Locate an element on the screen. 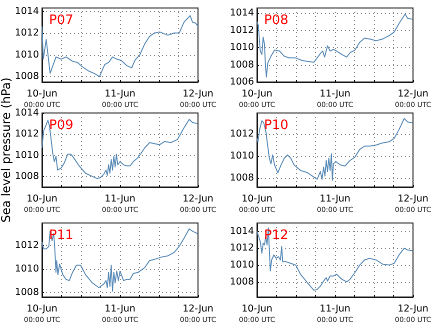  y-tick-label: 1006 is located at coordinates (242, 82).